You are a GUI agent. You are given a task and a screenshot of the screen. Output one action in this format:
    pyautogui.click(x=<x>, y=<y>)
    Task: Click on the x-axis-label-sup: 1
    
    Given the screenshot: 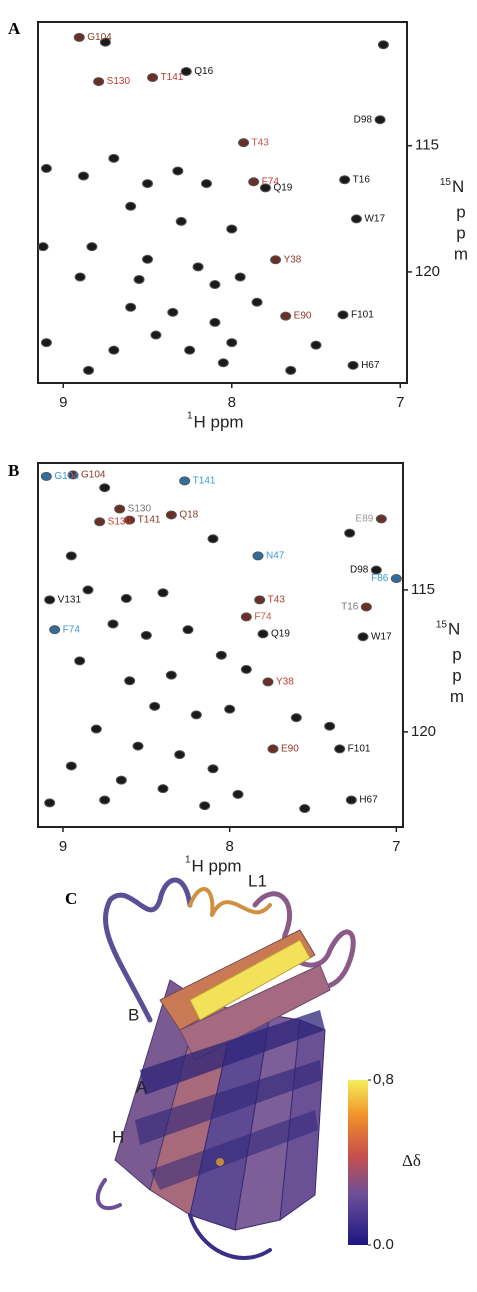 What is the action you would take?
    pyautogui.click(x=188, y=860)
    